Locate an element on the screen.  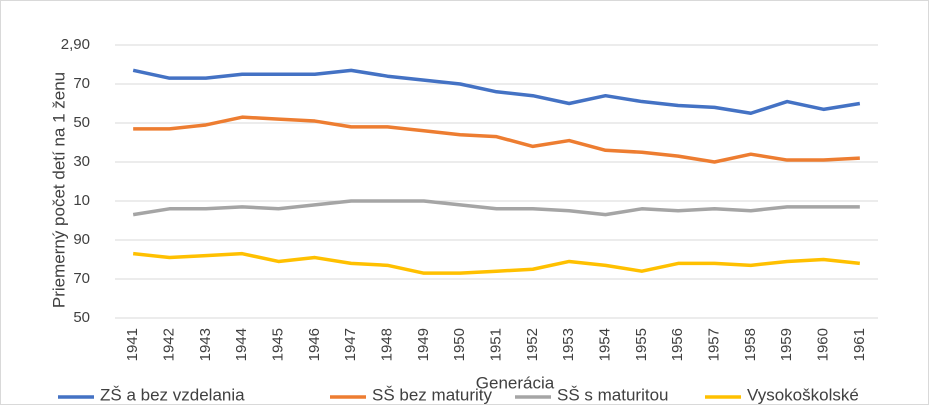
legend-label: SŠ bez maturity is located at coordinates (432, 394).